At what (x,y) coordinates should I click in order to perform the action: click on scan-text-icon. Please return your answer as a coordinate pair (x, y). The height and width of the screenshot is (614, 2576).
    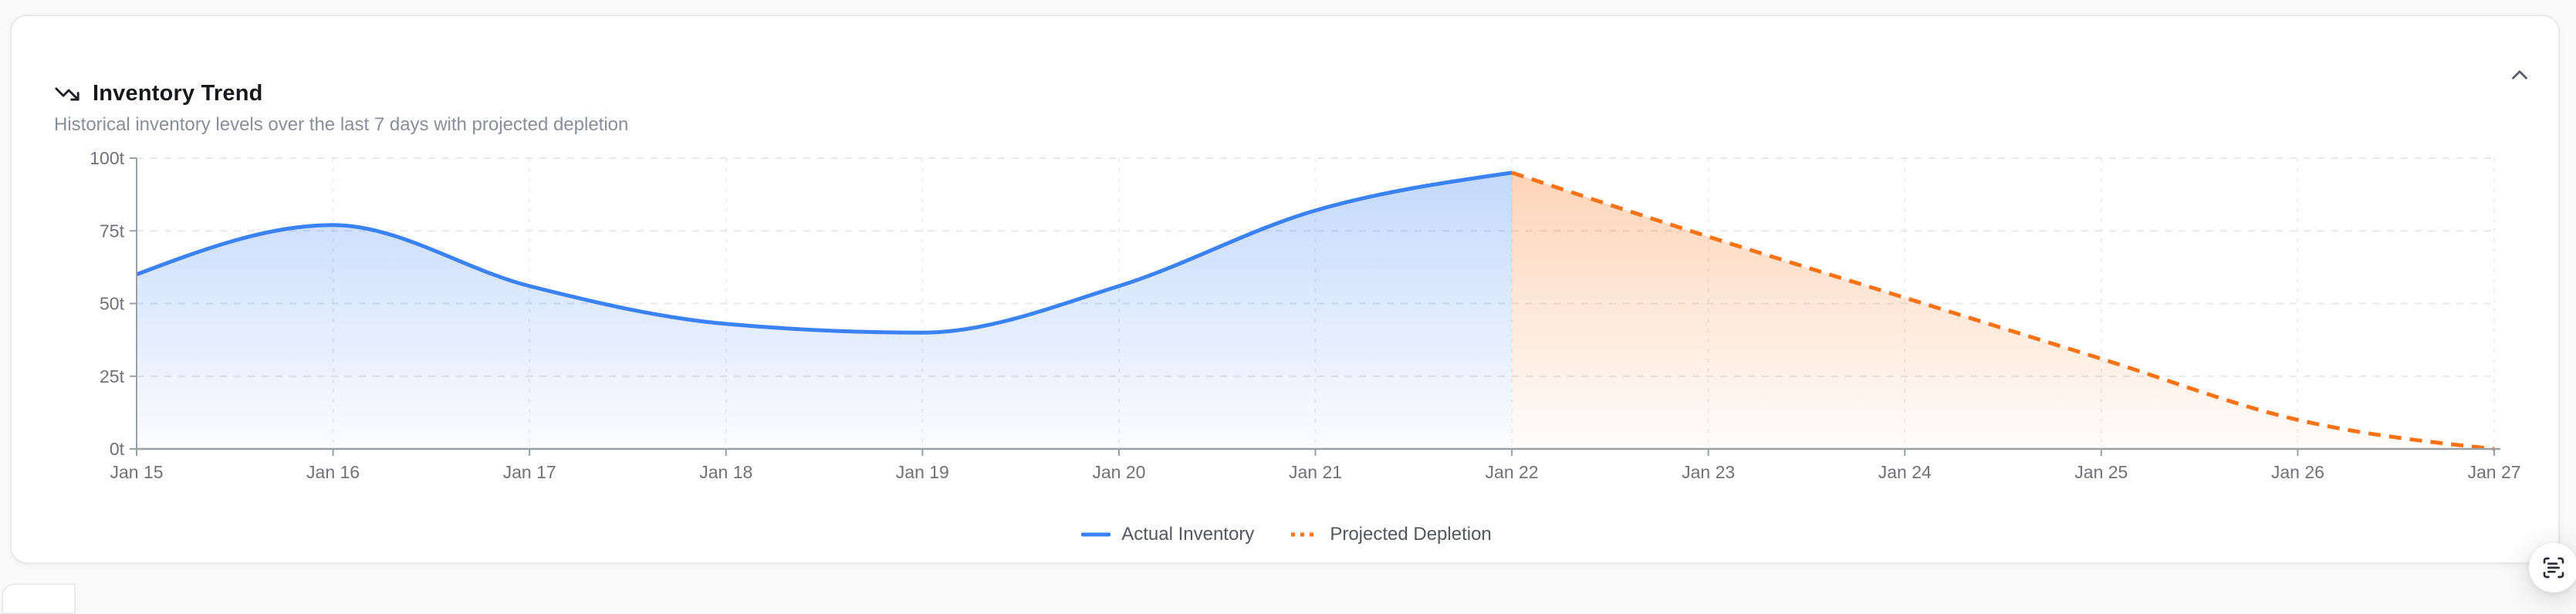
    Looking at the image, I should click on (2553, 567).